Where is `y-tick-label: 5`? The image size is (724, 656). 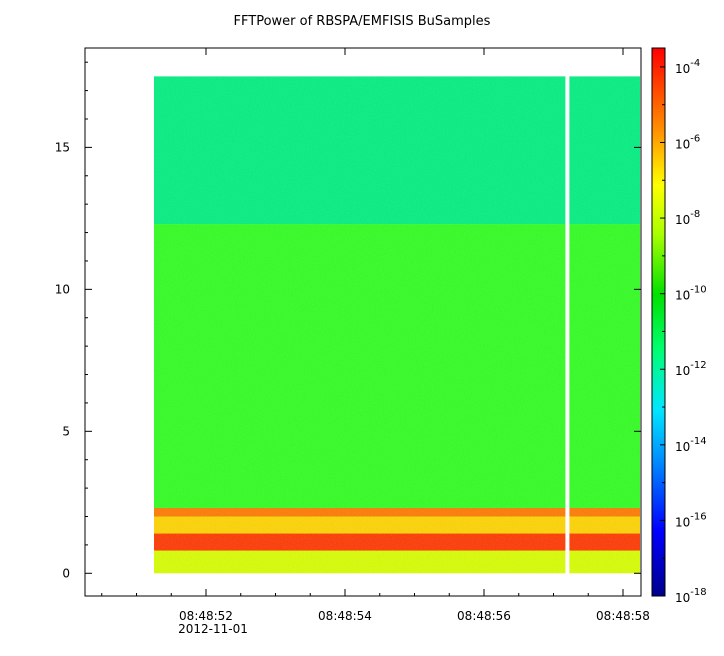
y-tick-label: 5 is located at coordinates (66, 431).